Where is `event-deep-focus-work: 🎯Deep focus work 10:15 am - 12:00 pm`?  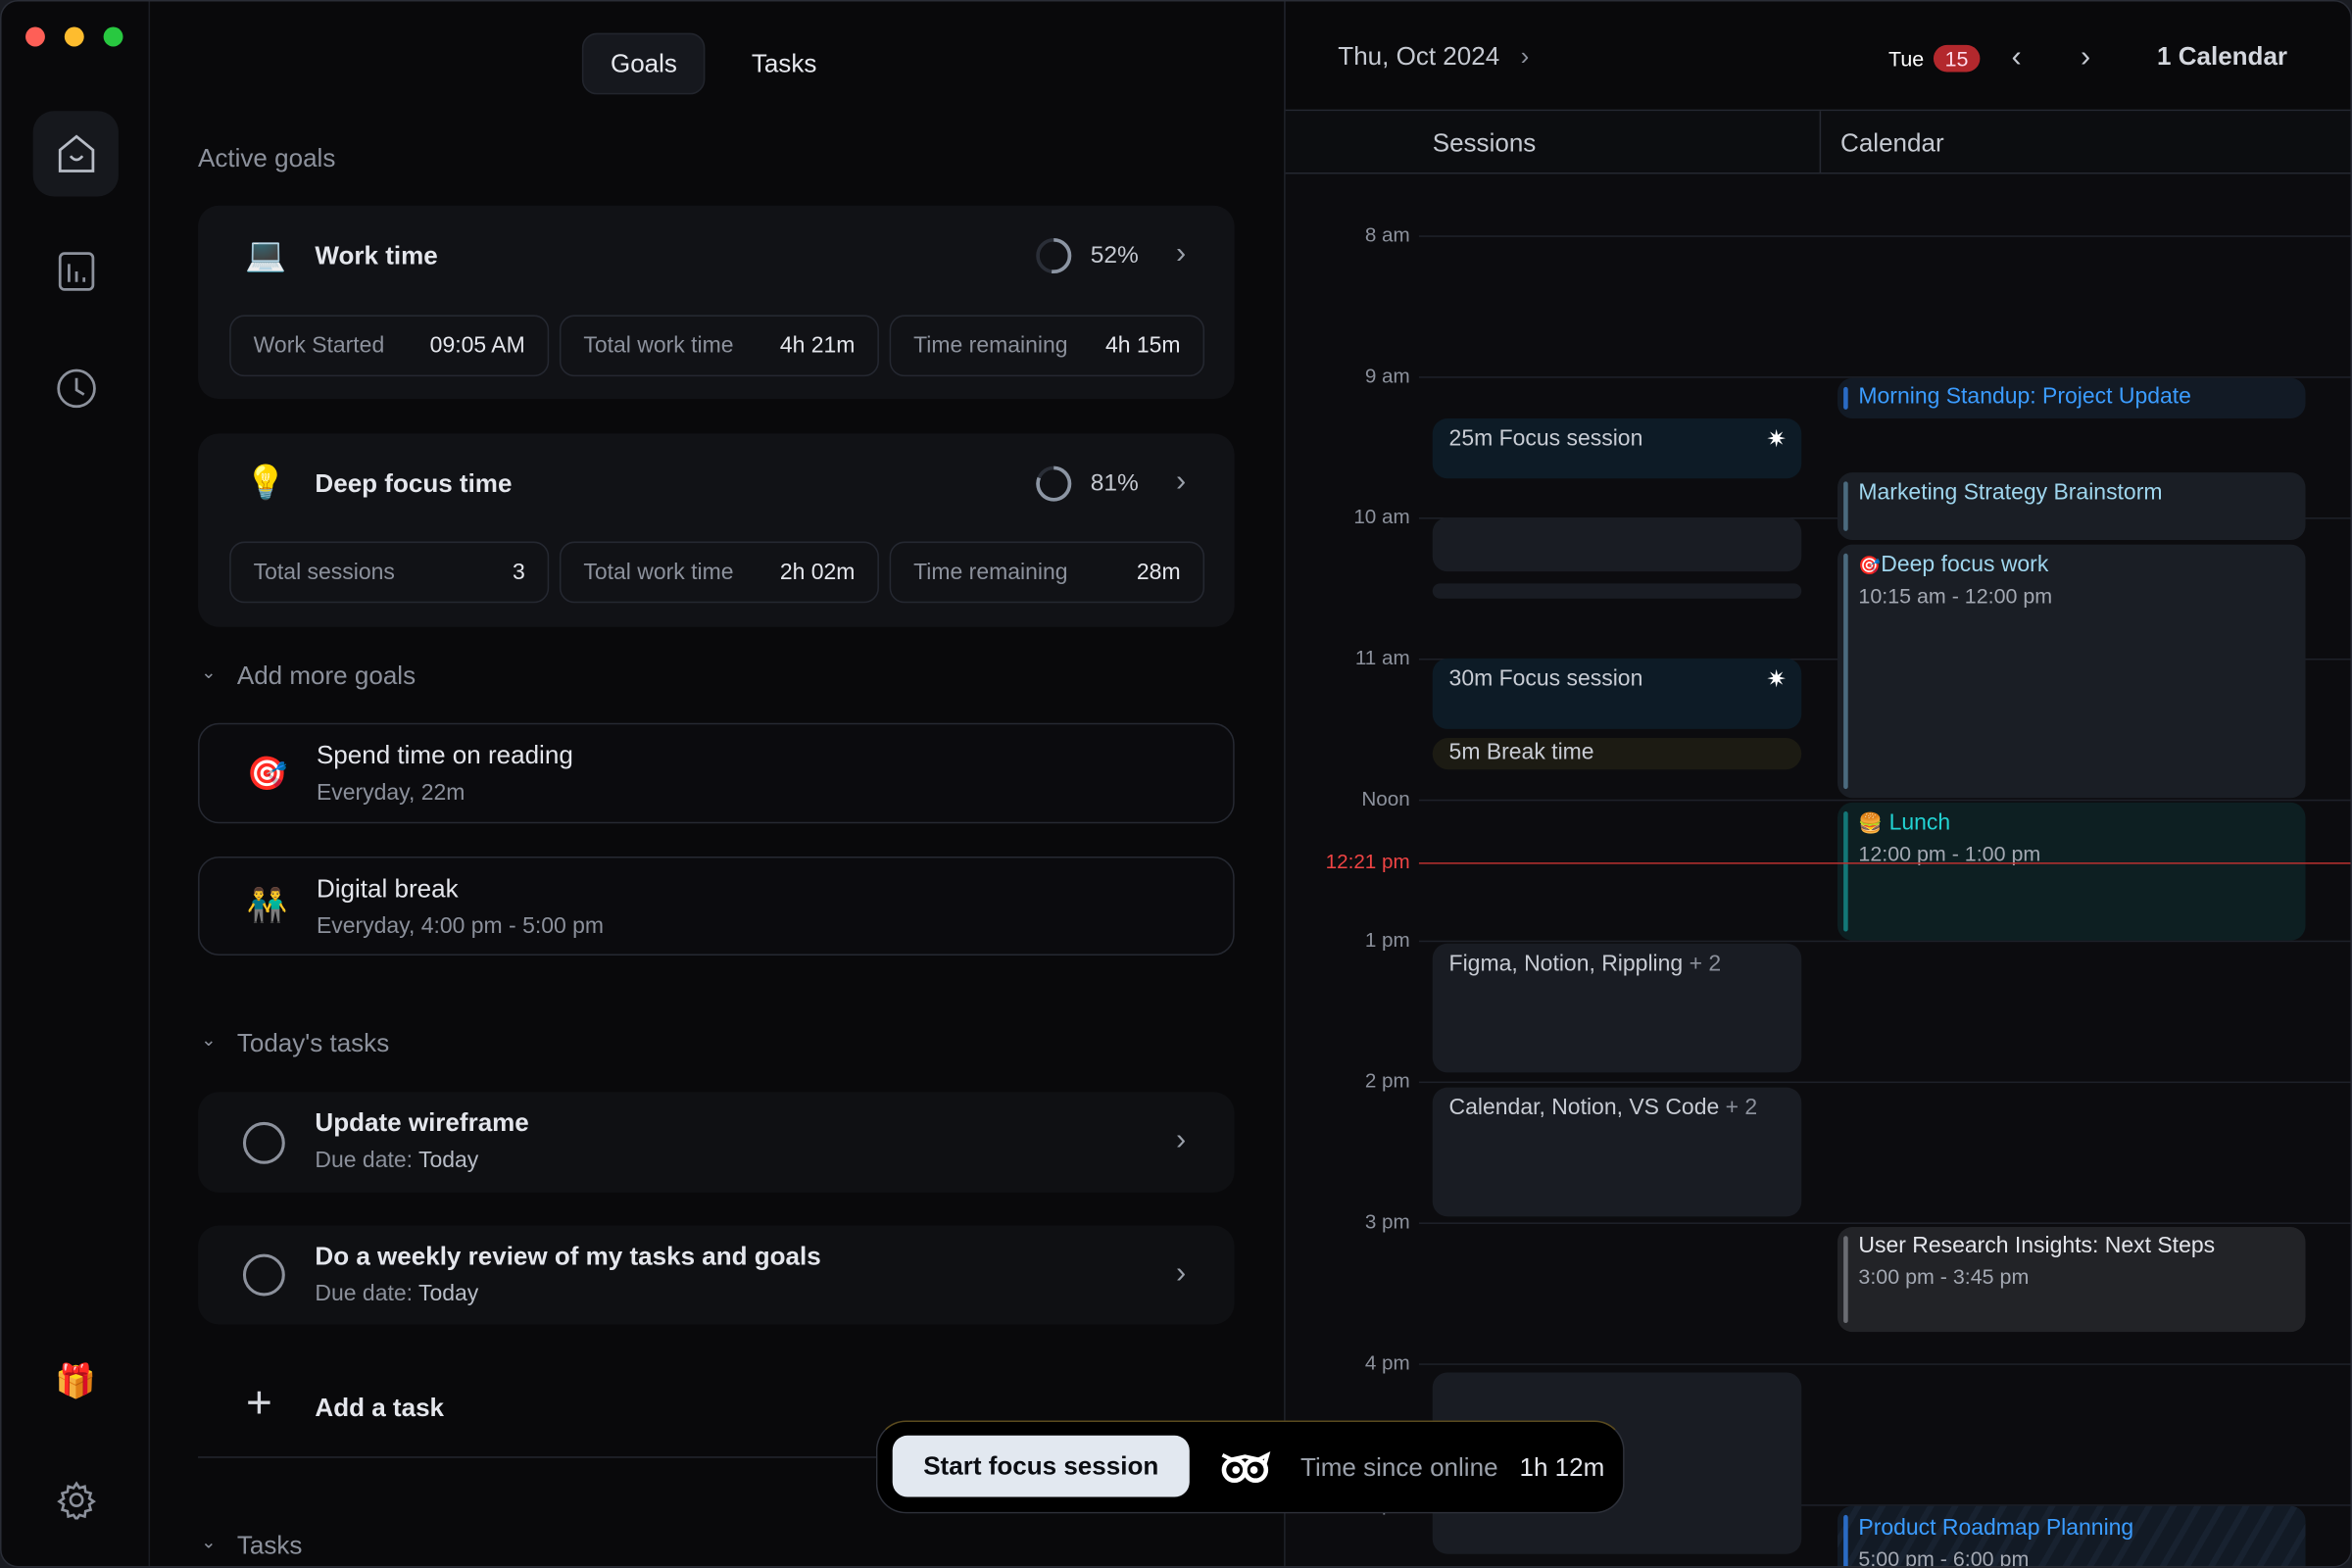 event-deep-focus-work: 🎯Deep focus work 10:15 am - 12:00 pm is located at coordinates (2071, 671).